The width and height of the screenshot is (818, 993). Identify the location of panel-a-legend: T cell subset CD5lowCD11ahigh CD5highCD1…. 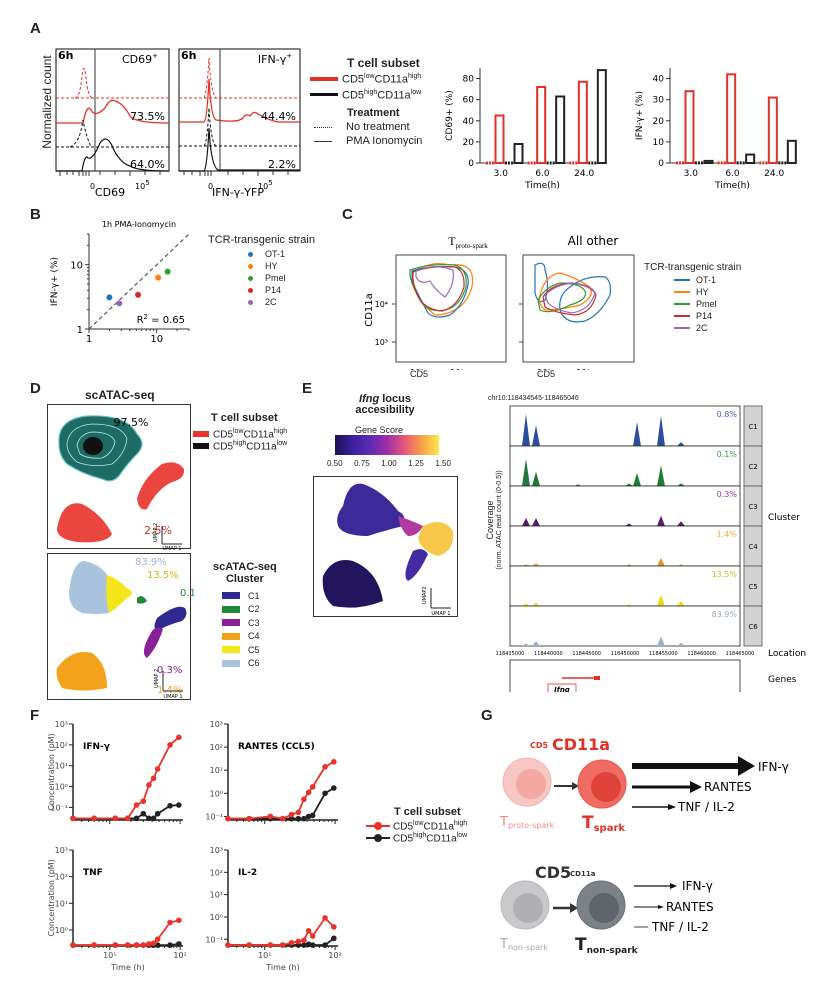
(370, 101).